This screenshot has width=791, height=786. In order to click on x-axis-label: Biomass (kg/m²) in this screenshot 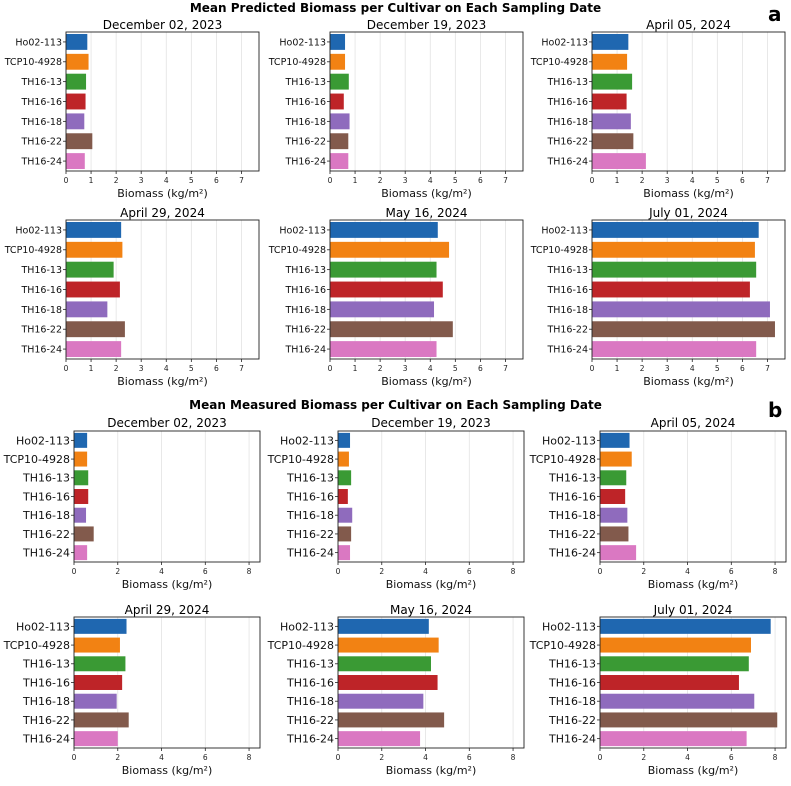, I will do `click(167, 584)`.